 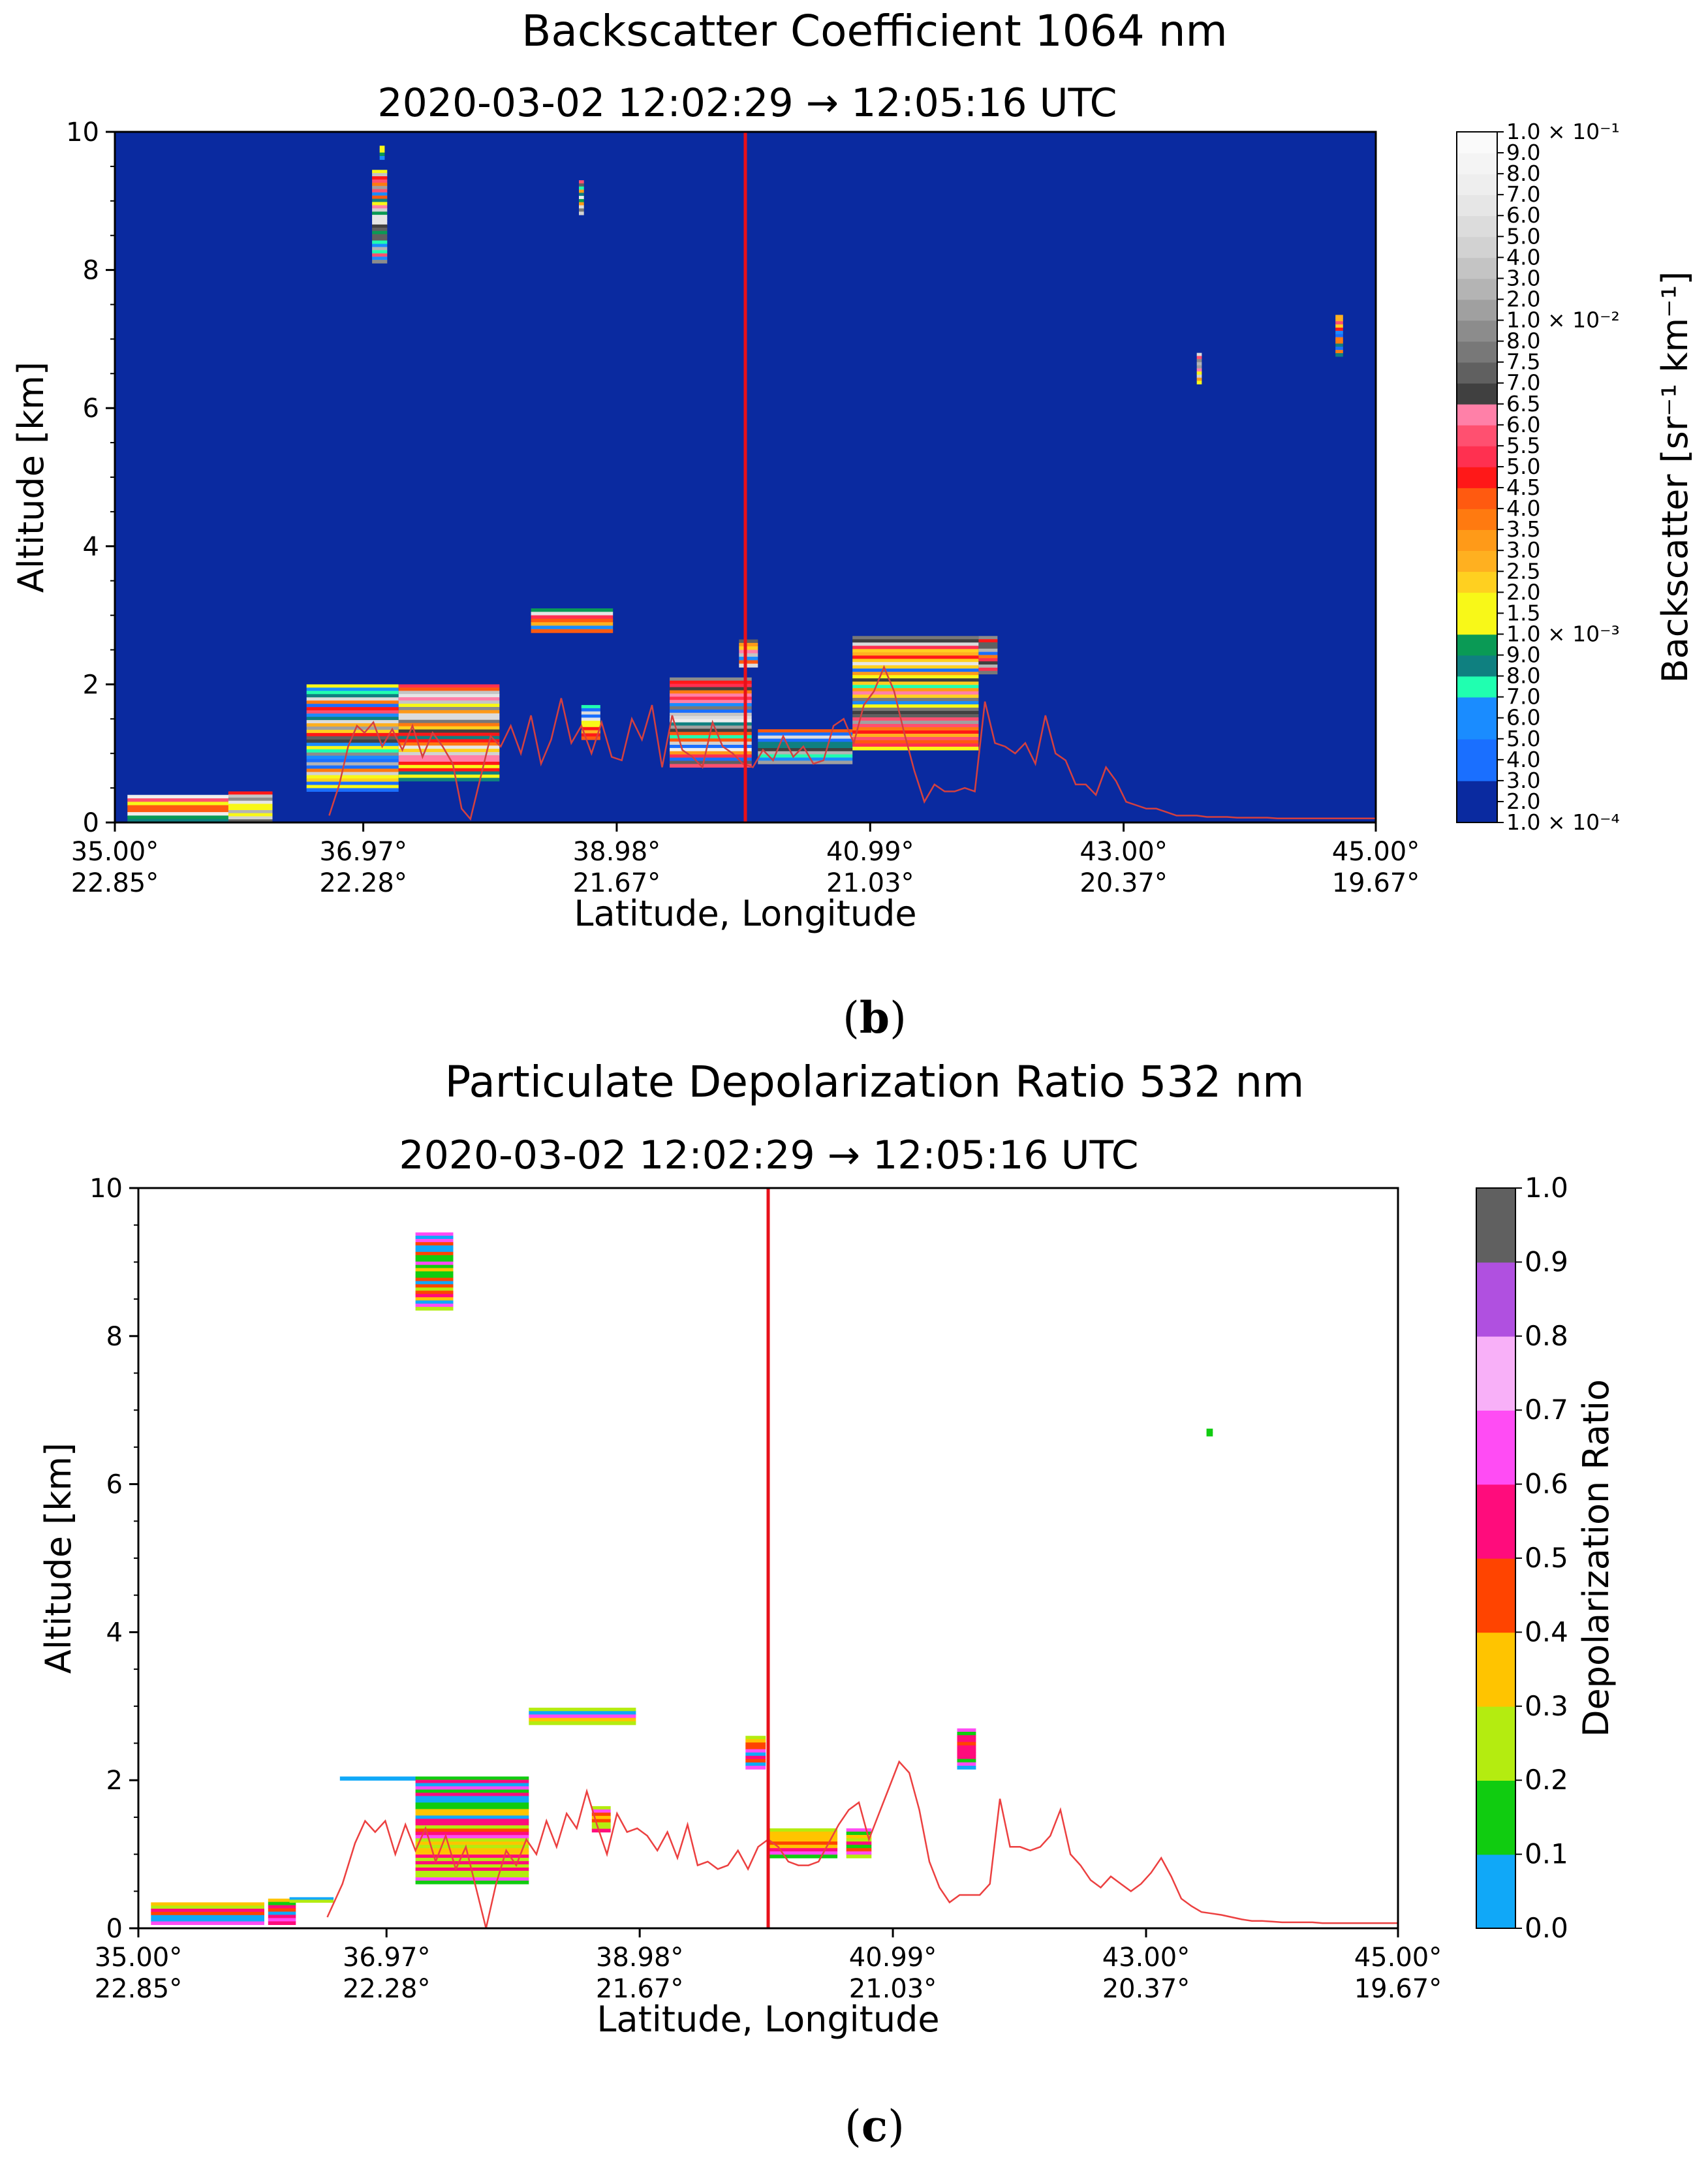 I want to click on colorbar-tick-label: 2.0, so click(x=1523, y=592).